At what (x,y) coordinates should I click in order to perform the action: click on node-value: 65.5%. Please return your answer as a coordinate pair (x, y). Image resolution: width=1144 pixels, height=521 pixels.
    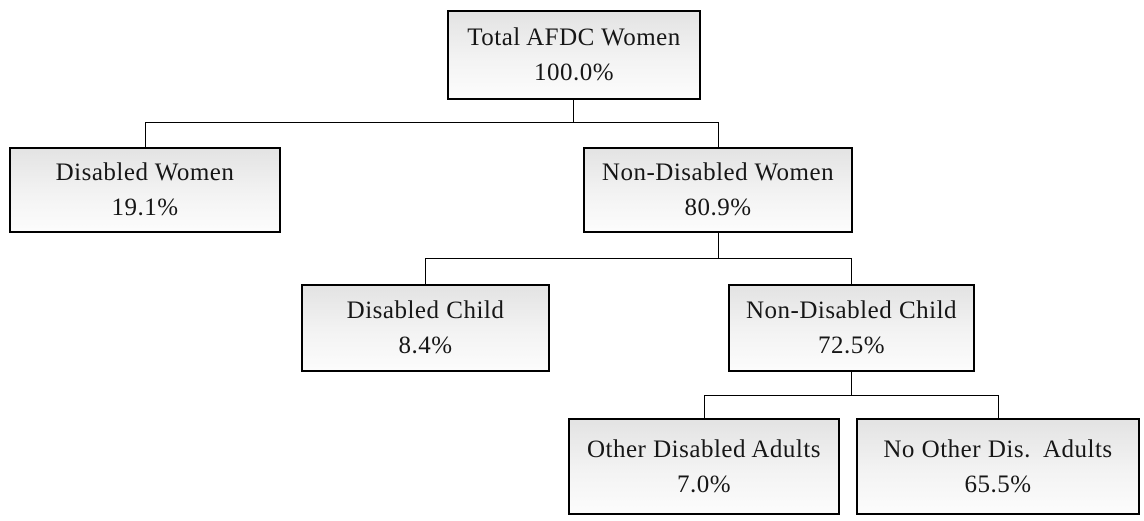
    Looking at the image, I should click on (998, 484).